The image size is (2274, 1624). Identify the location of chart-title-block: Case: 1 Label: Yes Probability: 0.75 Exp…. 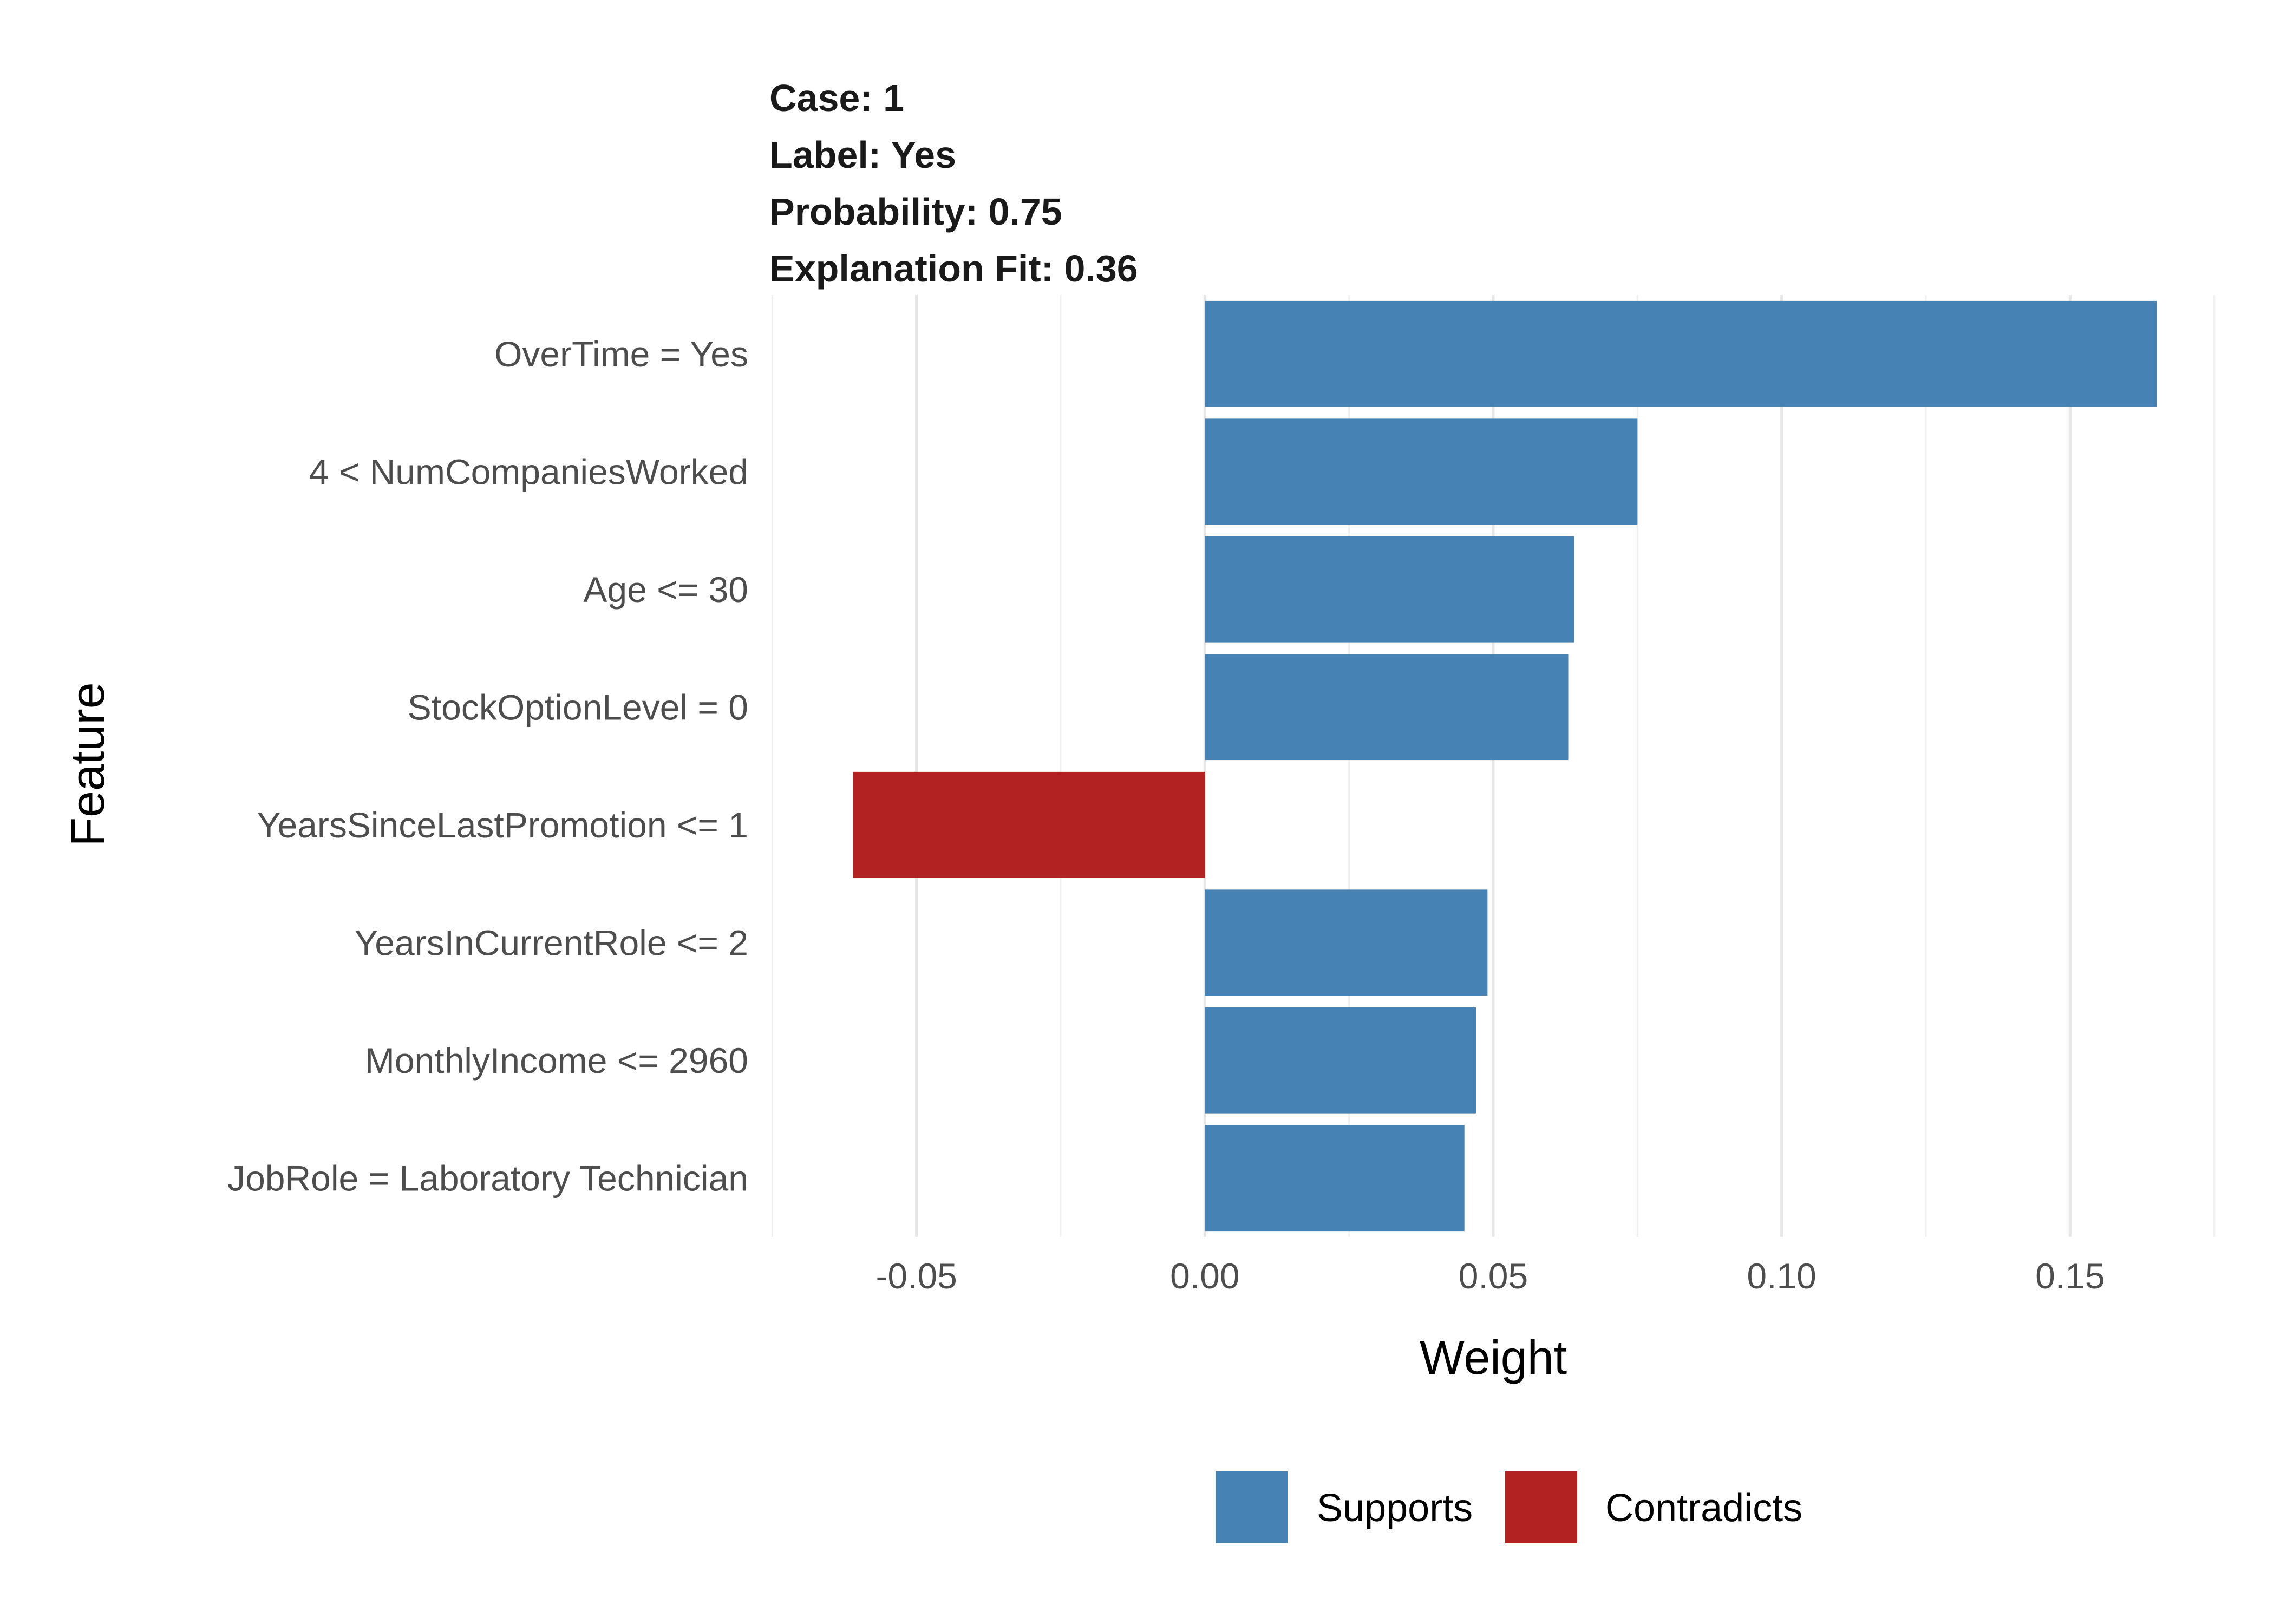
(954, 183).